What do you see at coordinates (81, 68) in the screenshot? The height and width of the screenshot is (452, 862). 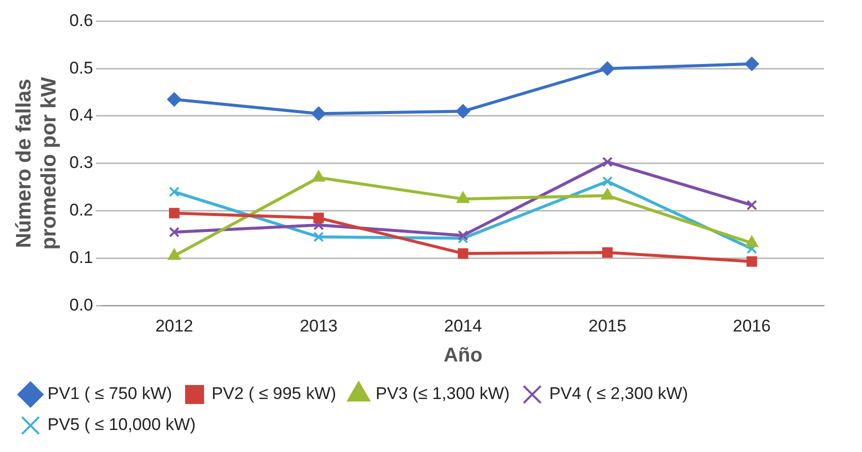 I see `y-tick-label: 0.5` at bounding box center [81, 68].